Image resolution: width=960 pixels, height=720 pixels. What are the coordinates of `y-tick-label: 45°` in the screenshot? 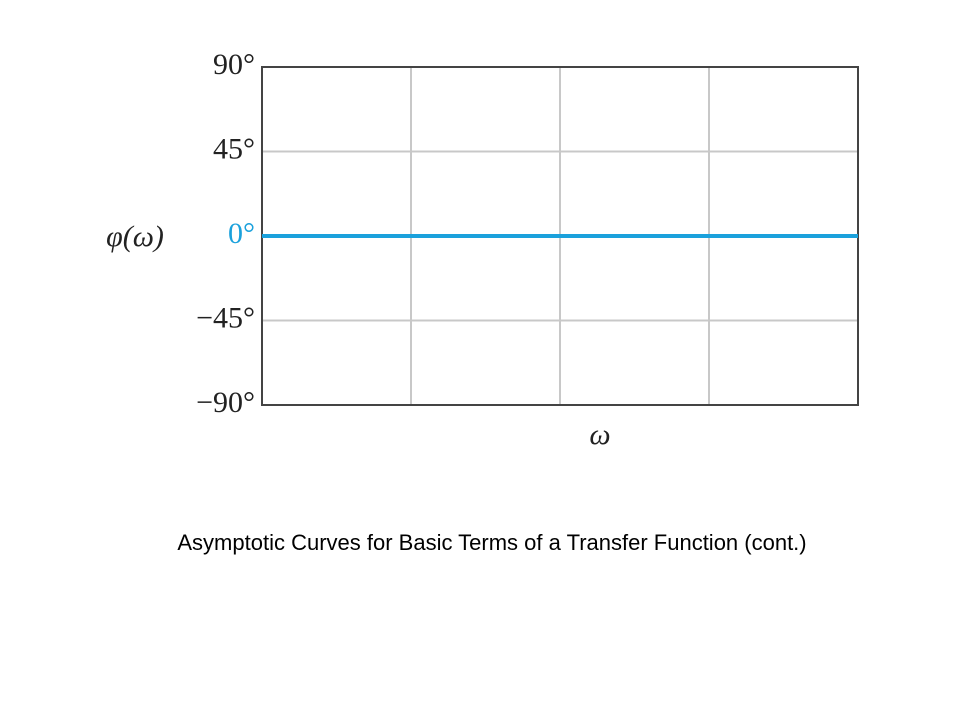 It's located at (234, 148).